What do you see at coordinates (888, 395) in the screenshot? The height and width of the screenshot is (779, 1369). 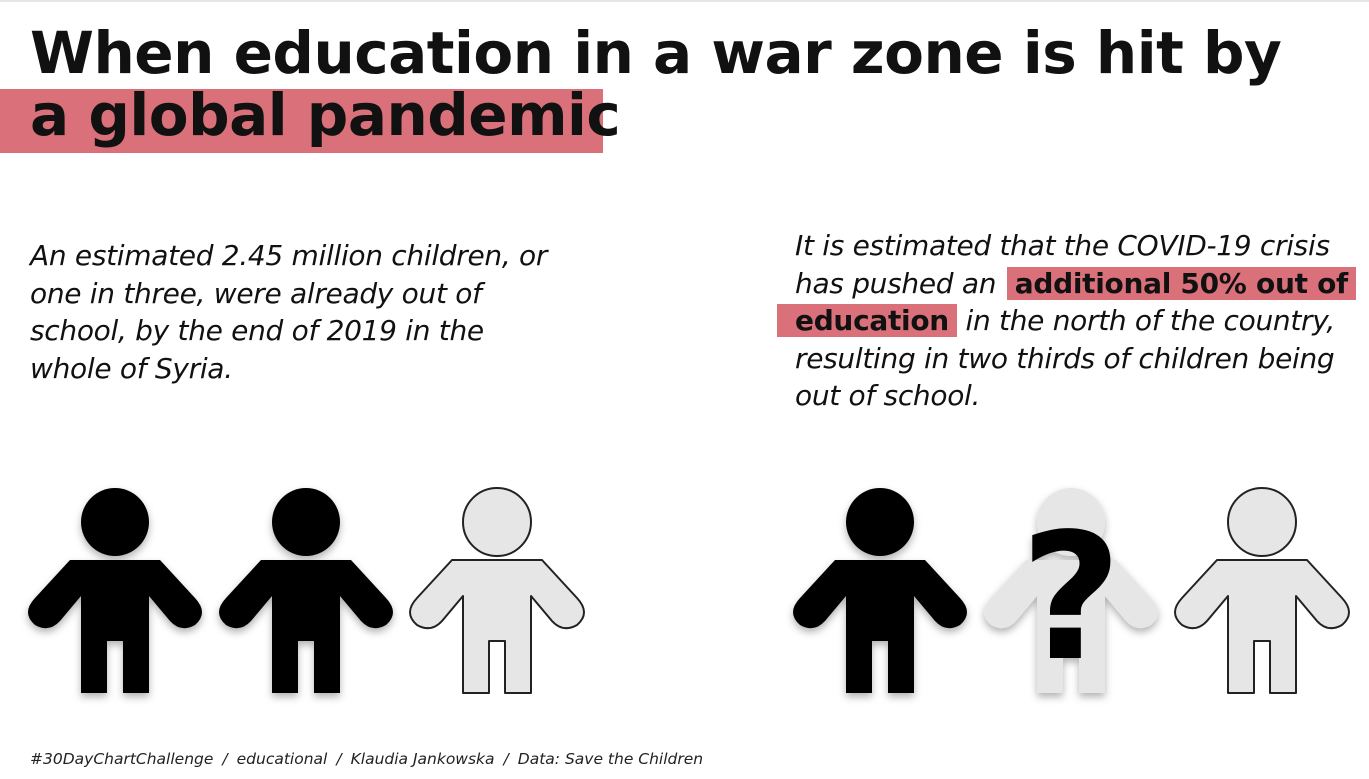 I see `right-line-5: out of school.` at bounding box center [888, 395].